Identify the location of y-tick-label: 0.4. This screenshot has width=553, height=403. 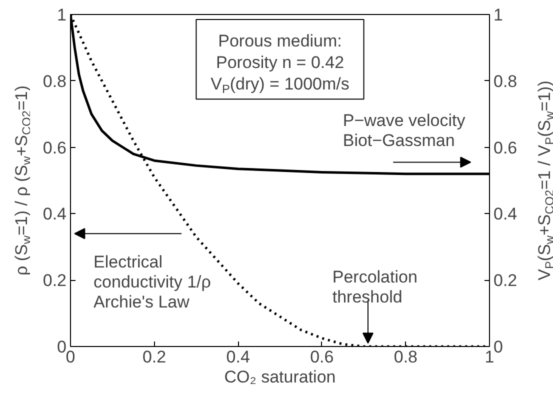
(54, 214).